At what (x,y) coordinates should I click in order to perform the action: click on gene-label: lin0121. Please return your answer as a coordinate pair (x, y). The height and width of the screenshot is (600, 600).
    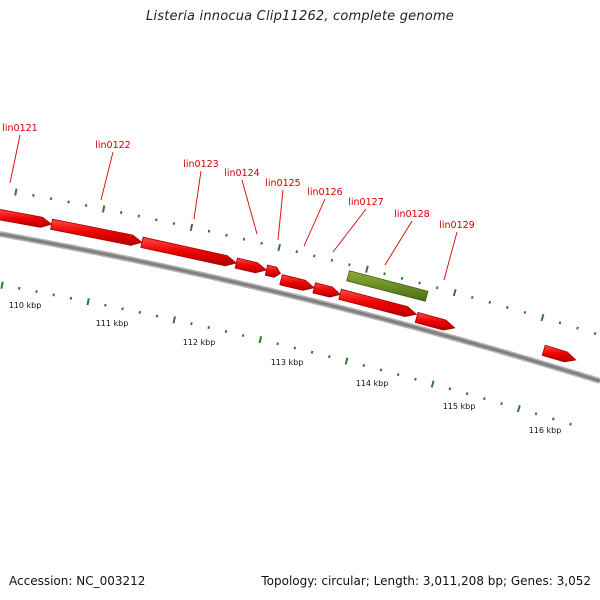
    Looking at the image, I should click on (19, 128).